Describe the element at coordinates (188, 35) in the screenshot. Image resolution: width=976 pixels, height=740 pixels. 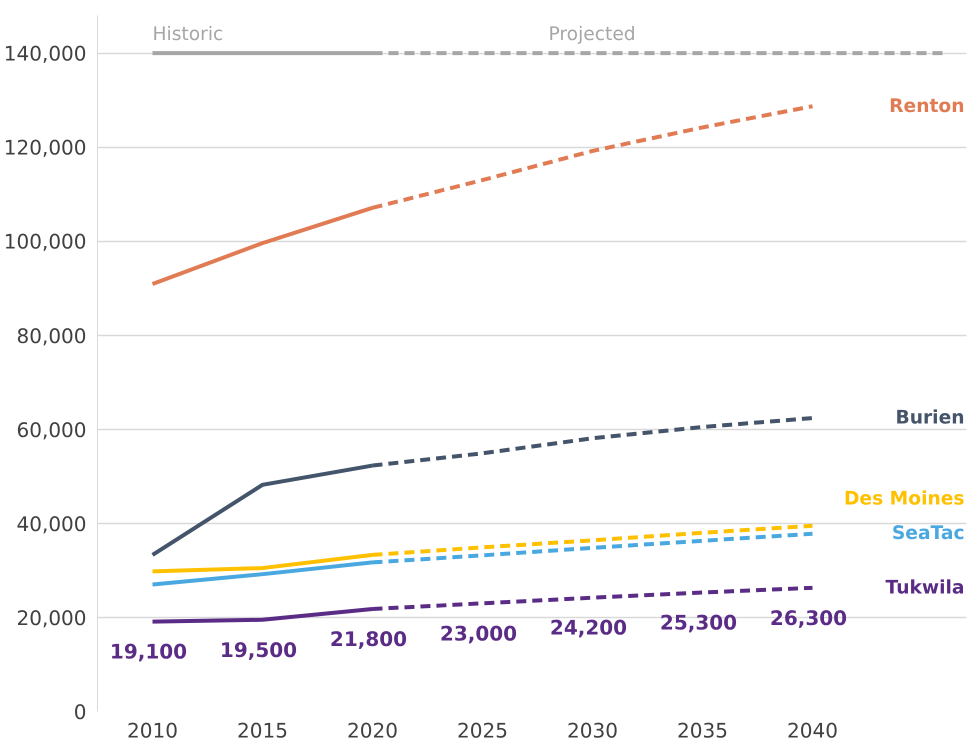
I see `annotation: Historic` at that location.